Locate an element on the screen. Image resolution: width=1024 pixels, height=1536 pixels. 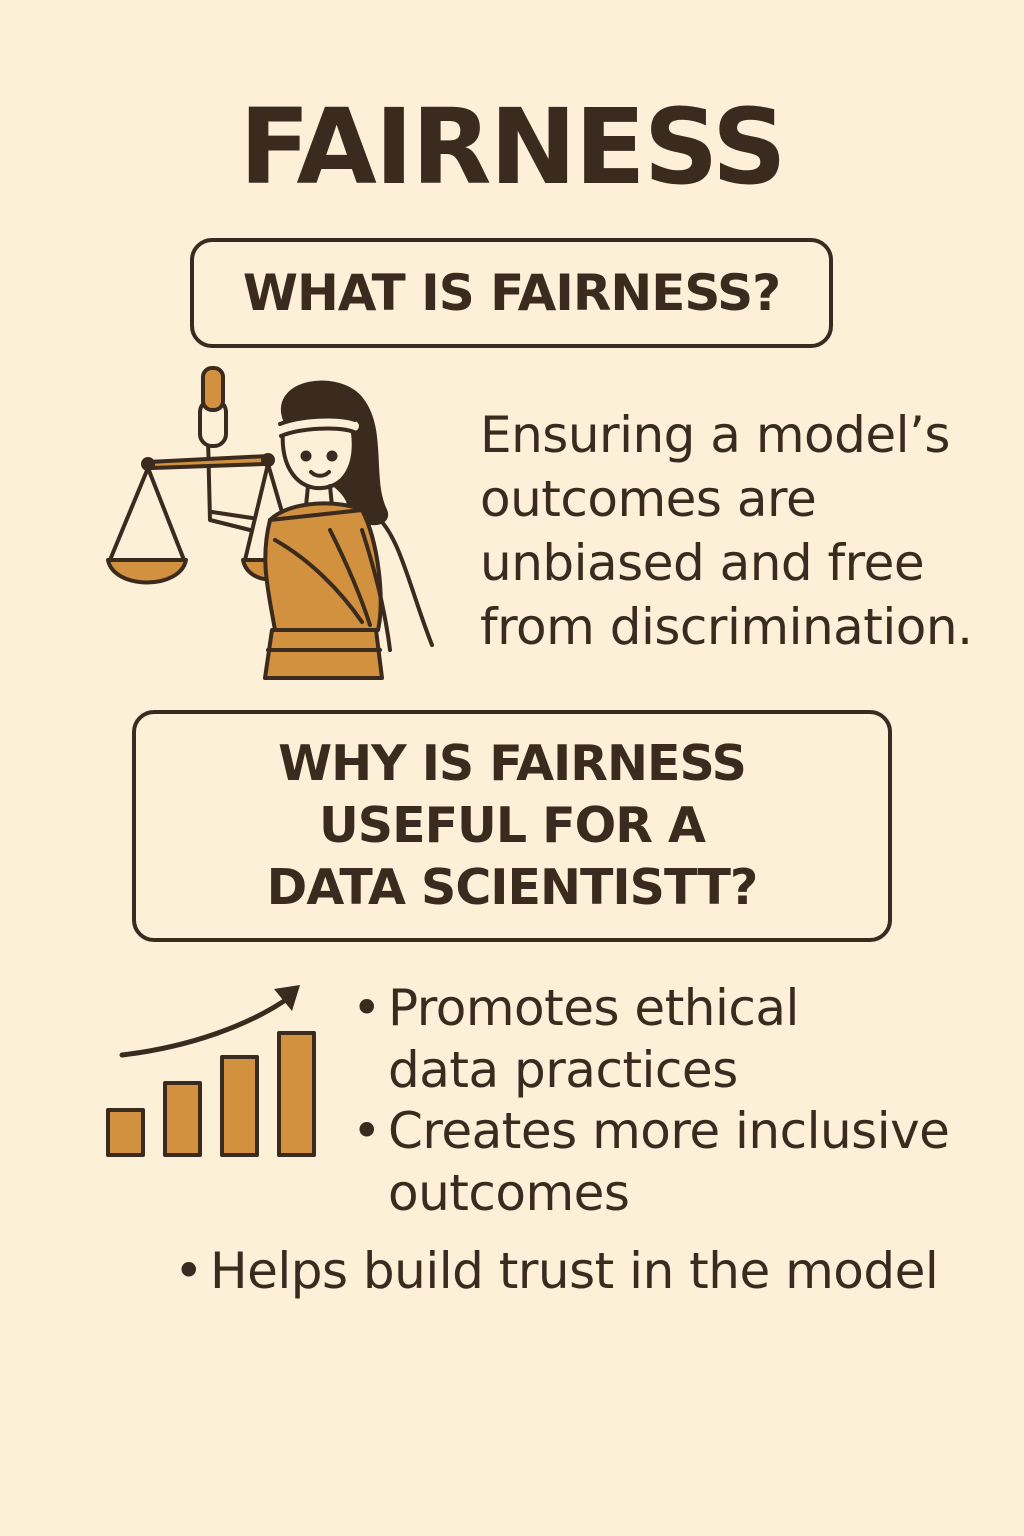
list-item: • Helps build trust in the model is located at coordinates (556, 1271).